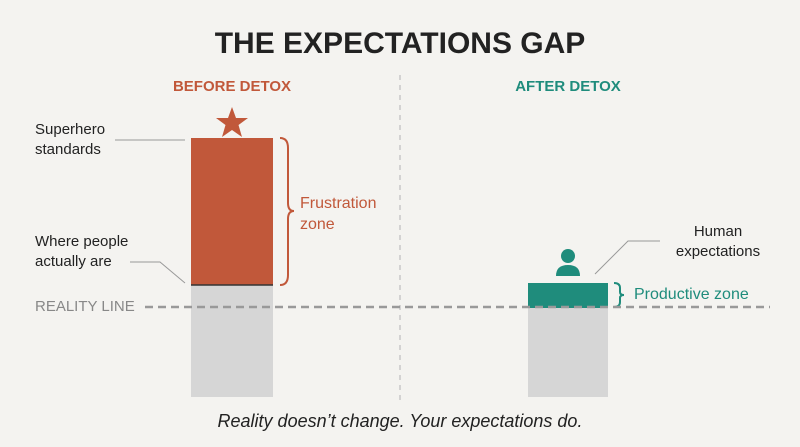  I want to click on frustration-label: zone, so click(317, 224).